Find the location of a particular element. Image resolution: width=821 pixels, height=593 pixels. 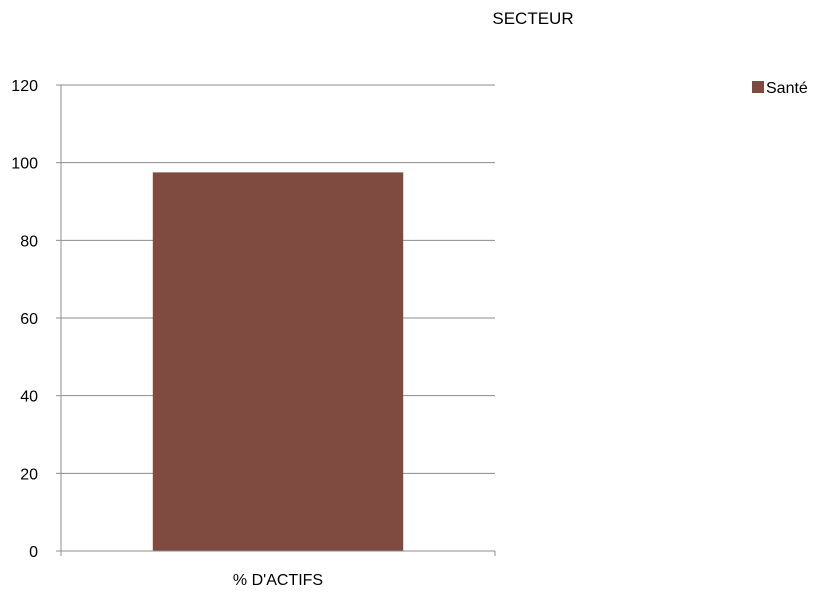

y-tick-label: 100 is located at coordinates (24, 164).